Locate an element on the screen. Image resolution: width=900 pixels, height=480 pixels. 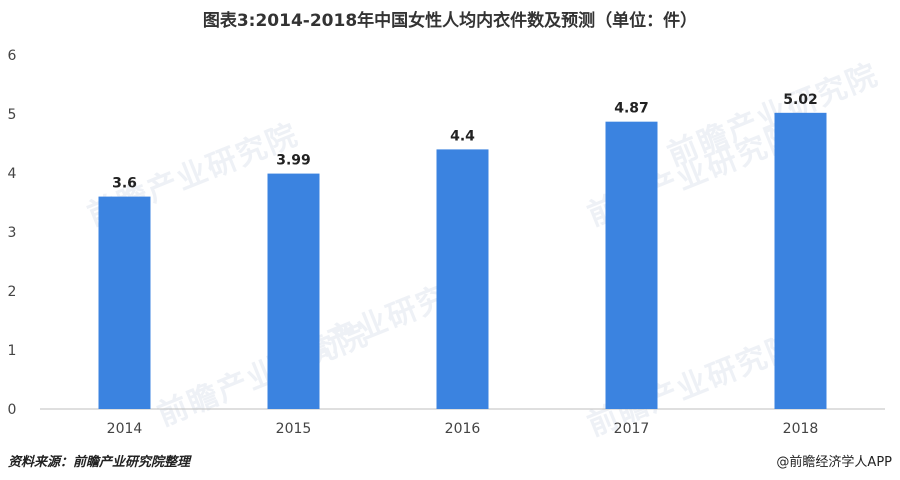
data-label-2015: 3.99 is located at coordinates (293, 161).